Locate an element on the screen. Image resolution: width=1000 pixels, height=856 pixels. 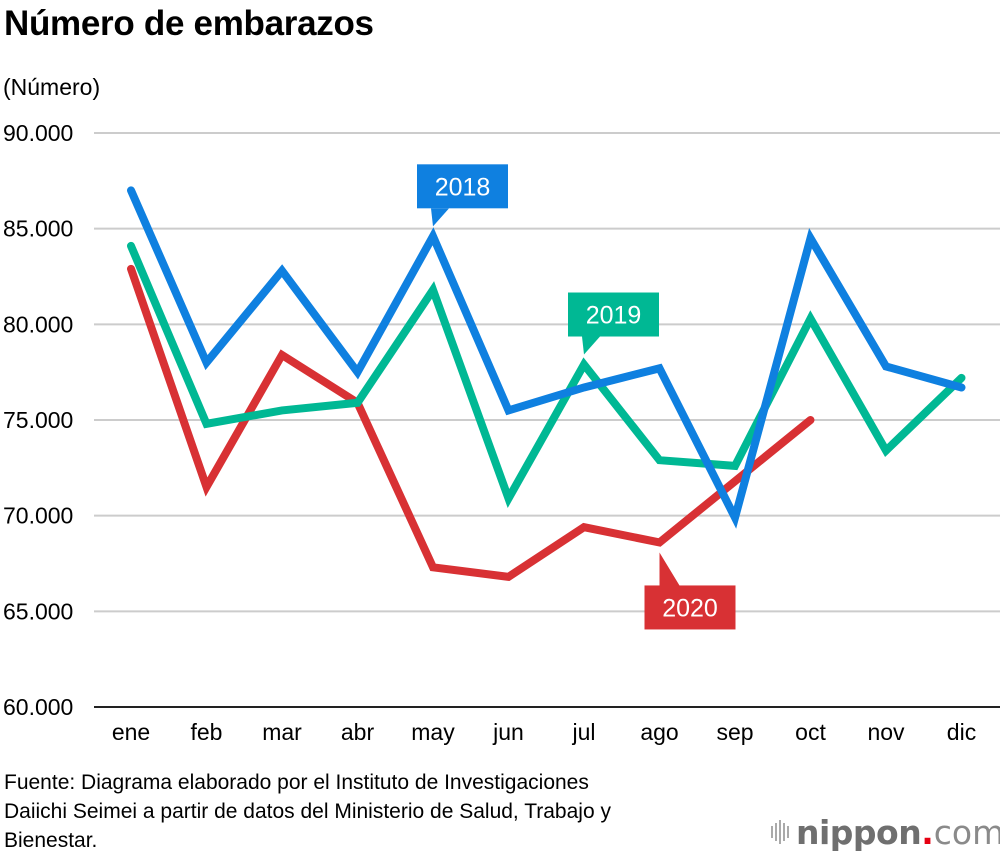
y-tick-label: 85.000 is located at coordinates (38, 229).